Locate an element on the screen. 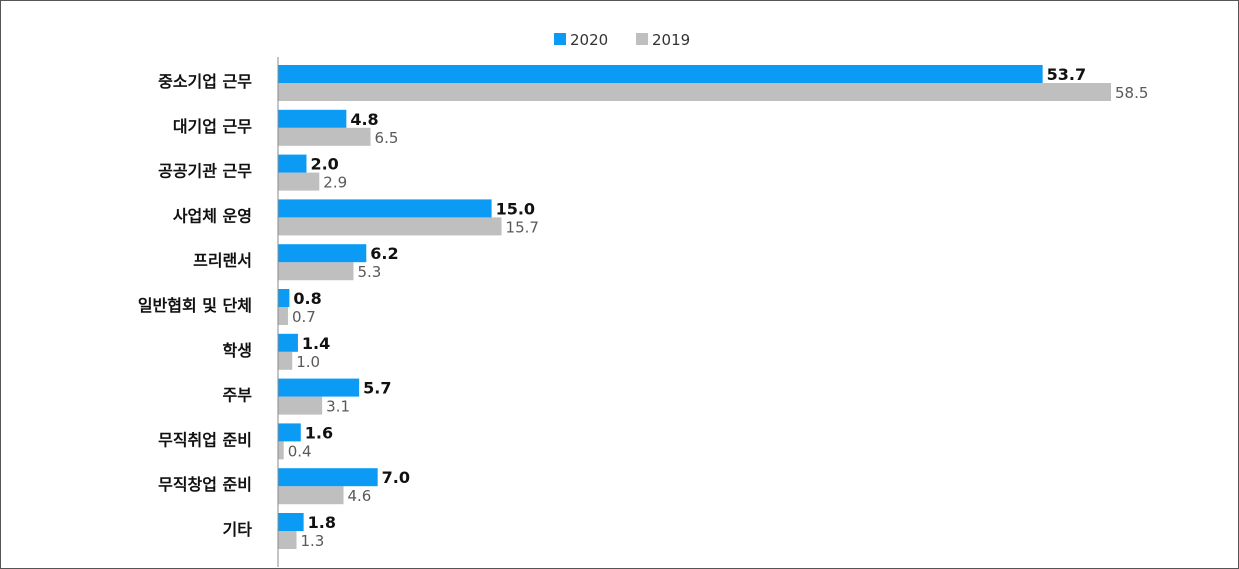 The height and width of the screenshot is (569, 1239). legend-entry-2019: 2019 is located at coordinates (671, 40).